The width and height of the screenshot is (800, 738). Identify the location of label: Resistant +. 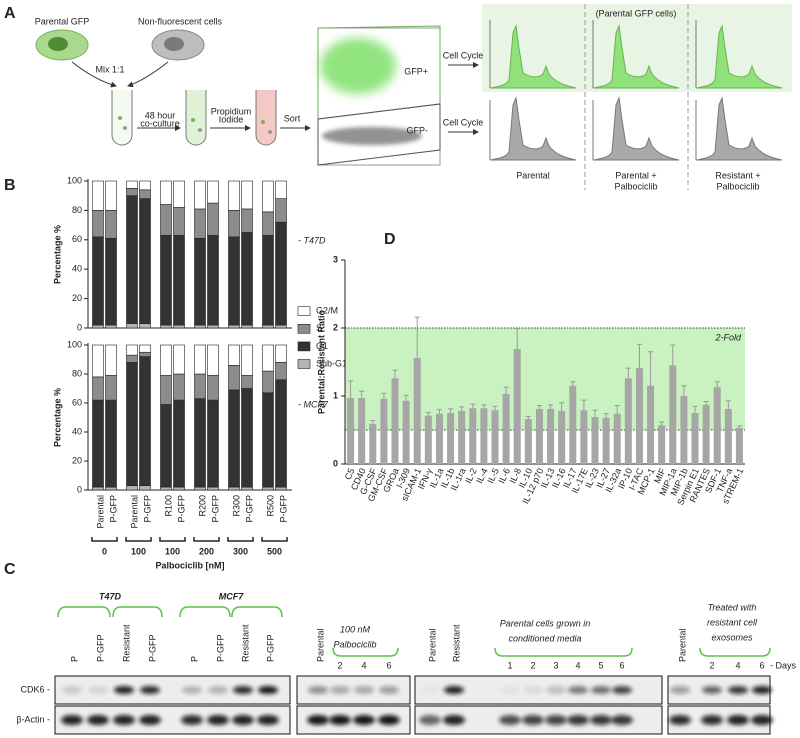
(737, 175).